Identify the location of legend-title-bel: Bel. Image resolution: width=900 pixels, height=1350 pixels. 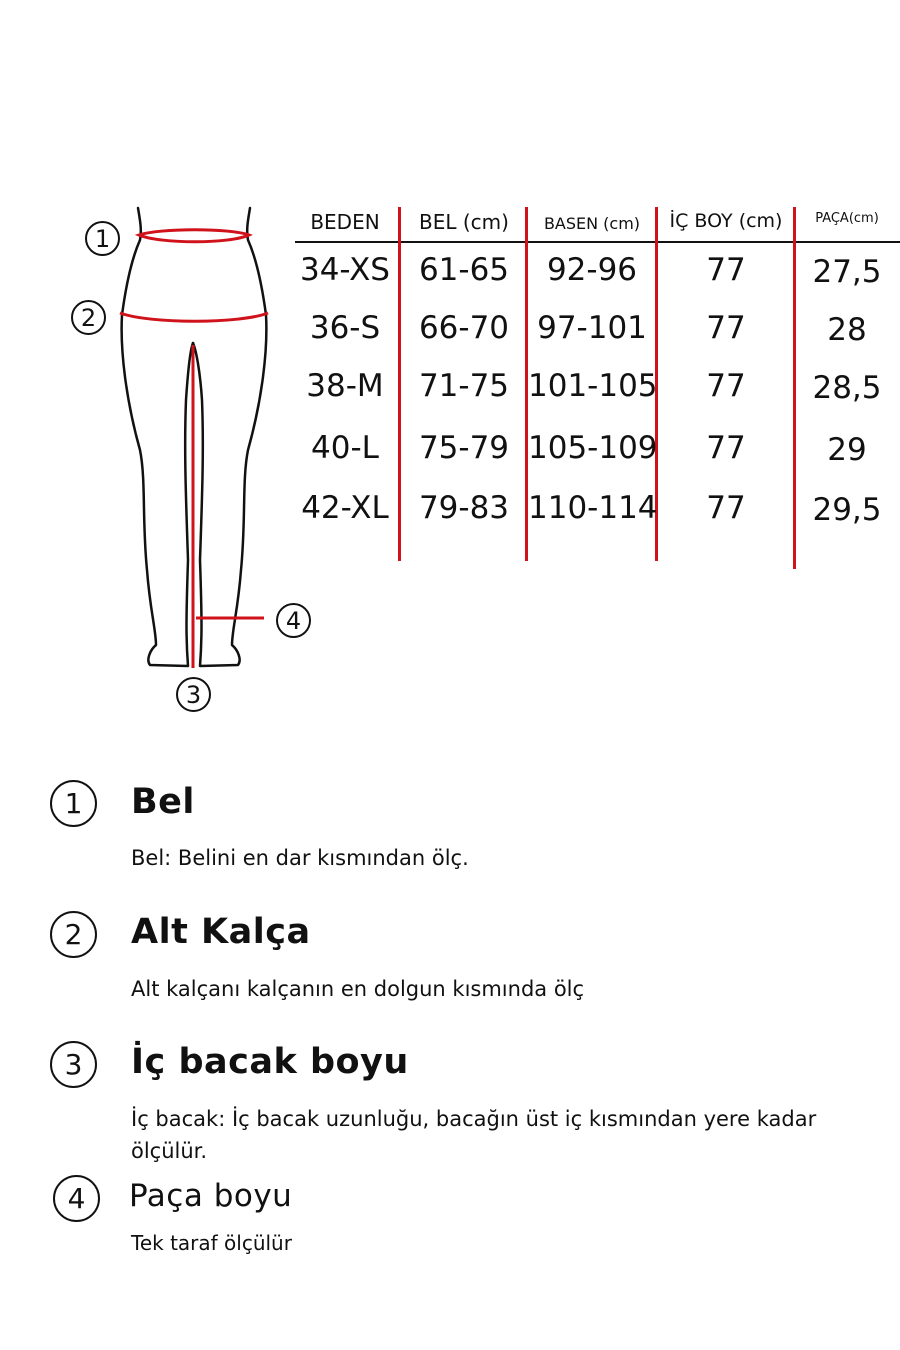
(163, 802).